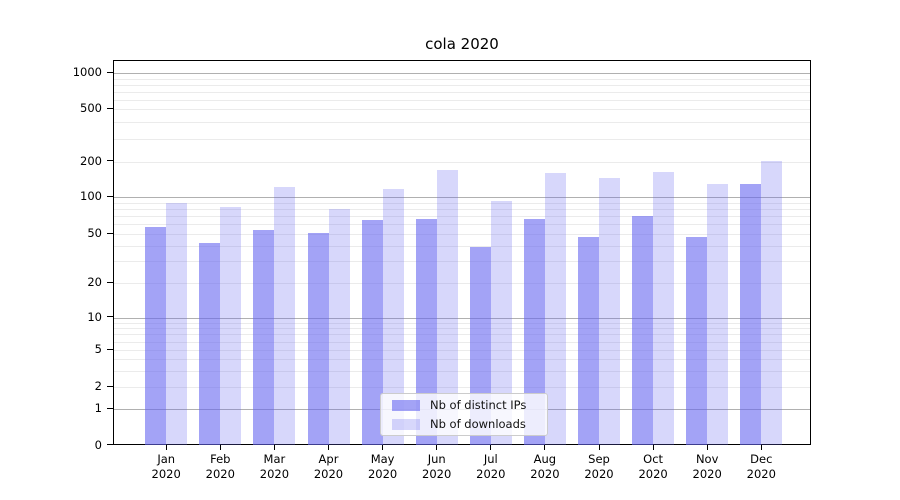 Image resolution: width=900 pixels, height=500 pixels. I want to click on y-tick-label: 200, so click(91, 160).